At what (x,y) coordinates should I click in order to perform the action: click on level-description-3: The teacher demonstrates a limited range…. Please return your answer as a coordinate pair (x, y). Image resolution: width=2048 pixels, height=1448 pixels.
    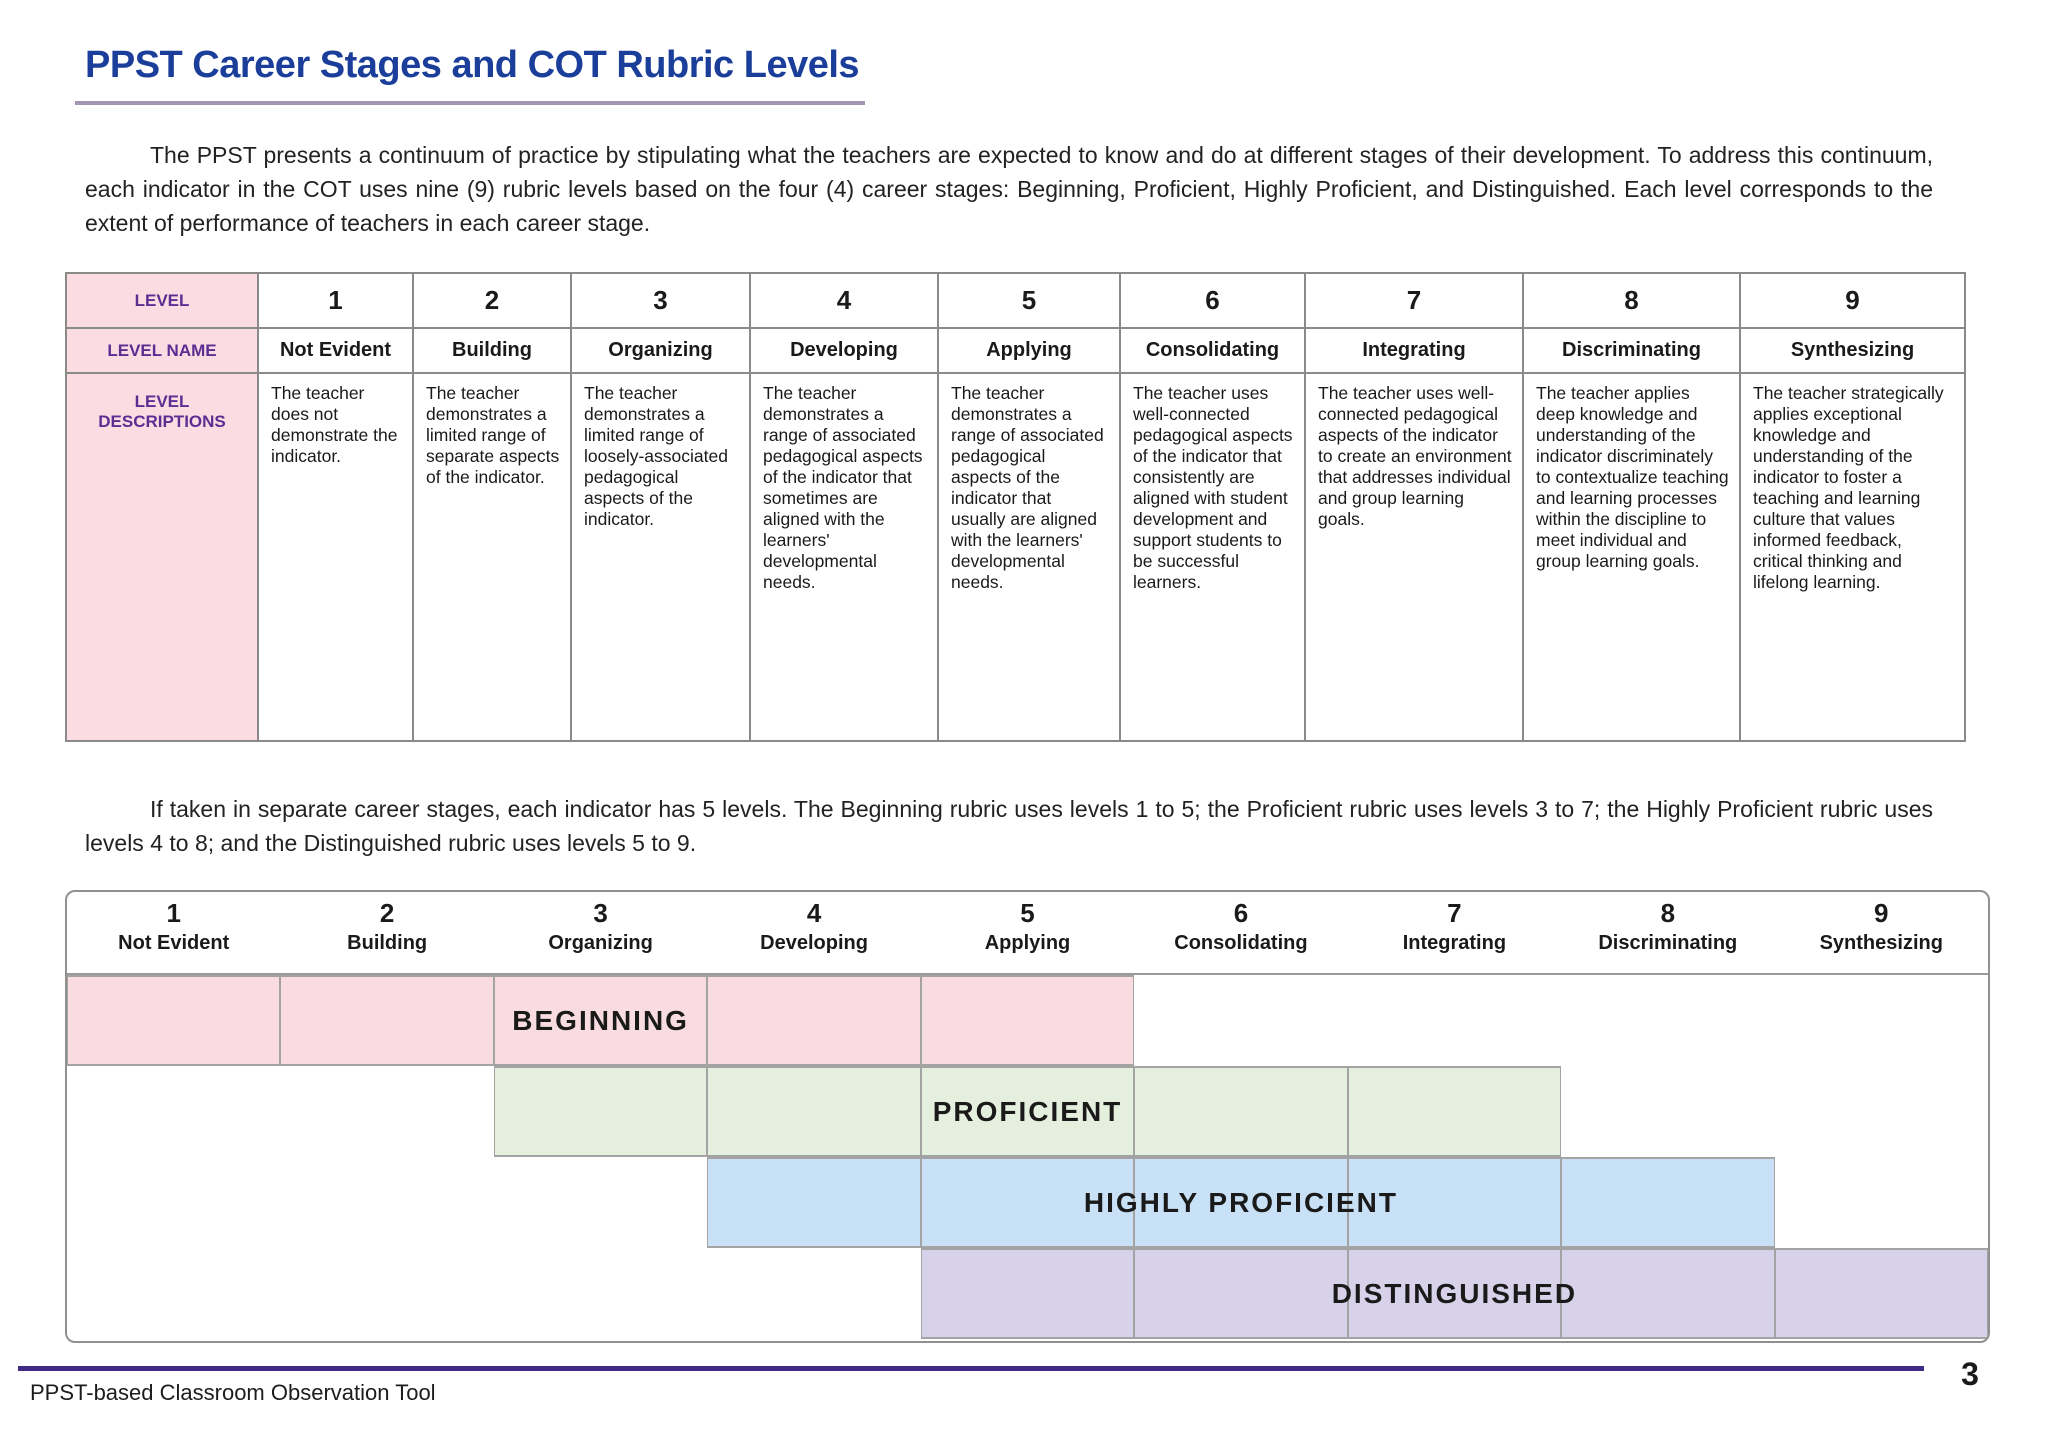
    Looking at the image, I should click on (660, 557).